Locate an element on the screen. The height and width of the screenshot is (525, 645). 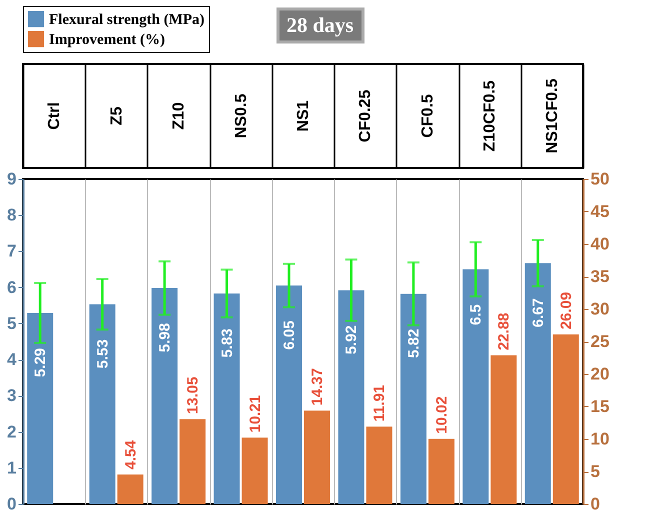
x-tick-label: NS1 is located at coordinates (303, 116).